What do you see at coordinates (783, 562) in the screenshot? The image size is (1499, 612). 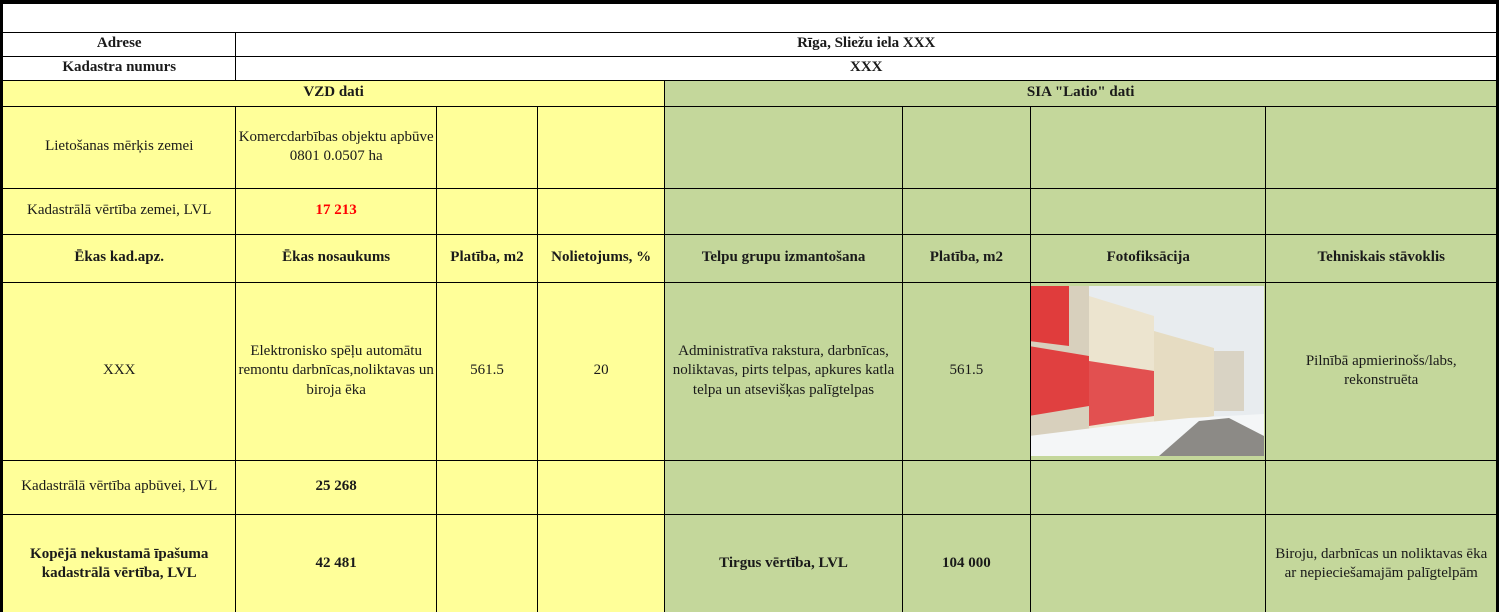 I see `label: Tirgus vērtība, LVL` at bounding box center [783, 562].